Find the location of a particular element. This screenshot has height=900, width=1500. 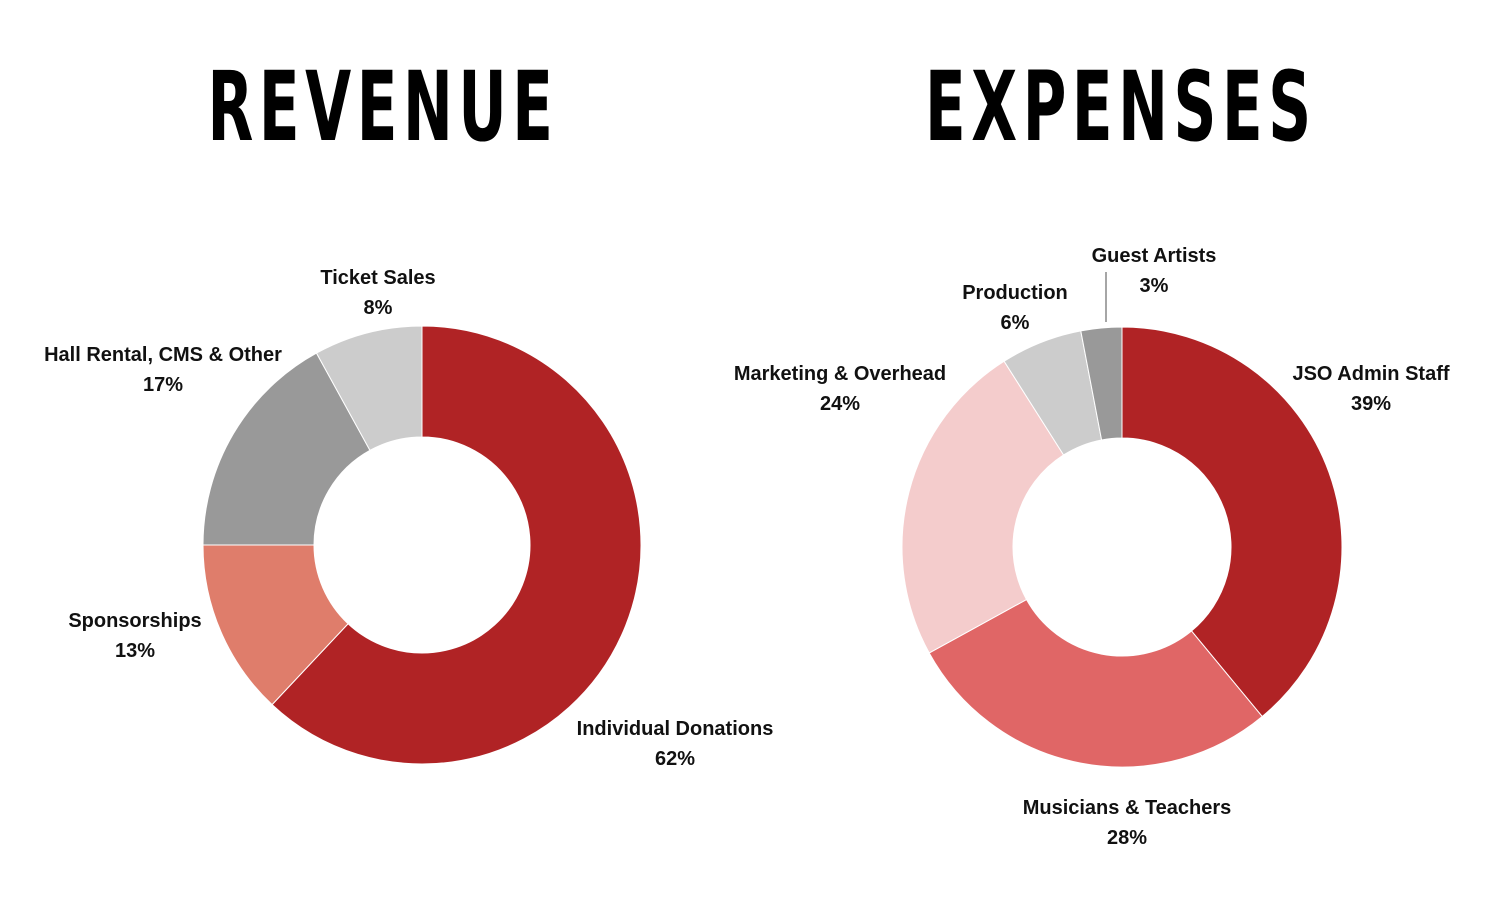

slice-jso-admin-staff is located at coordinates (1232, 522).